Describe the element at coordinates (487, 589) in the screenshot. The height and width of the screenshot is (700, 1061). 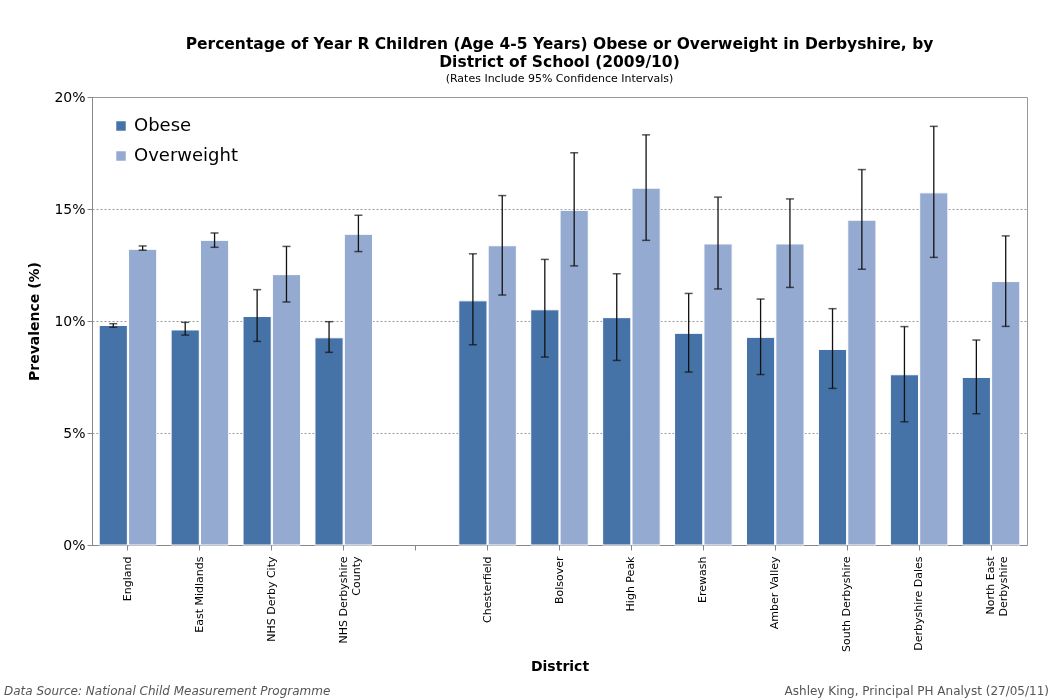
I see `x-tick-label: Chesterfield` at that location.